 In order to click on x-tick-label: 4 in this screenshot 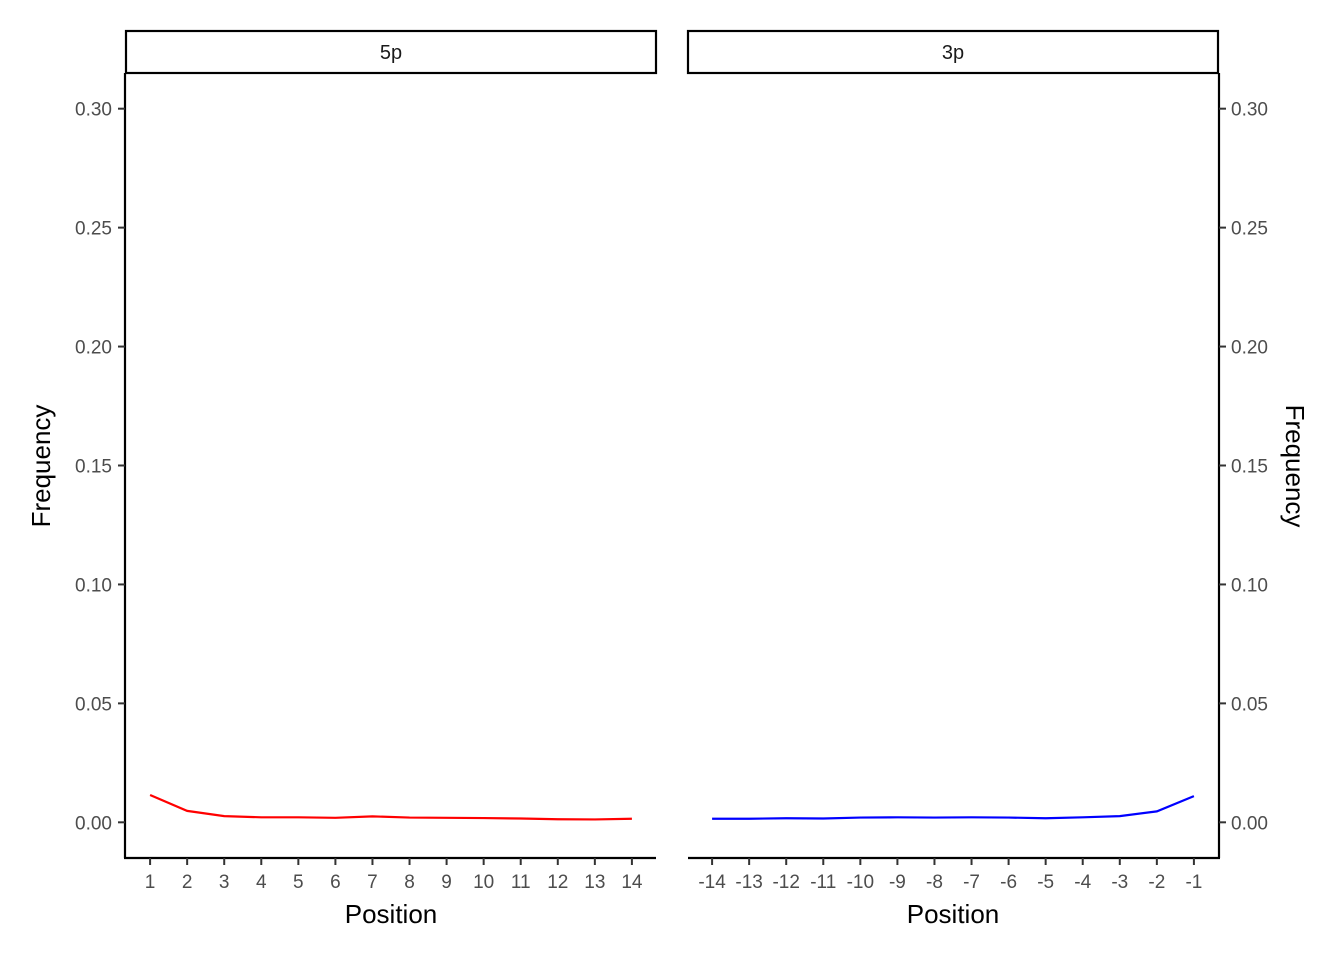, I will do `click(261, 882)`.